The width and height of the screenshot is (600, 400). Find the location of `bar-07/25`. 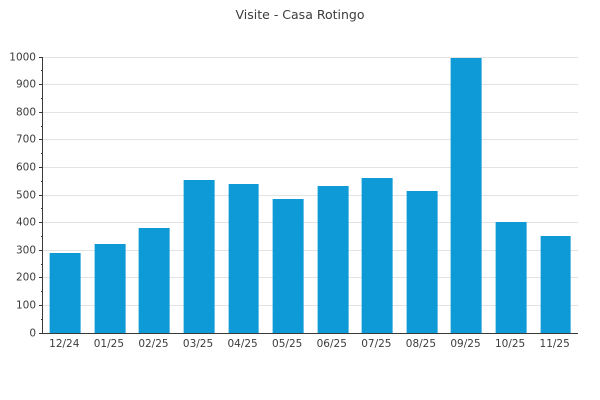

bar-07/25 is located at coordinates (377, 255).